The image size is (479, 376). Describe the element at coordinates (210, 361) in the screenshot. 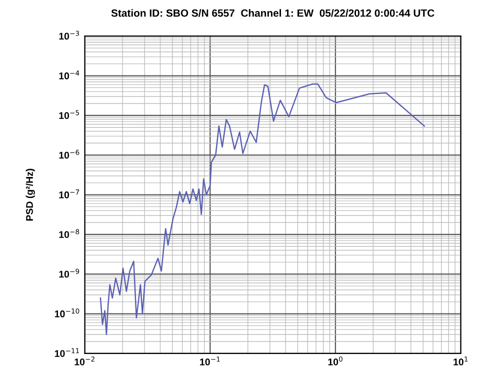

I see `x-tick-label: 10$^{−1}$` at that location.